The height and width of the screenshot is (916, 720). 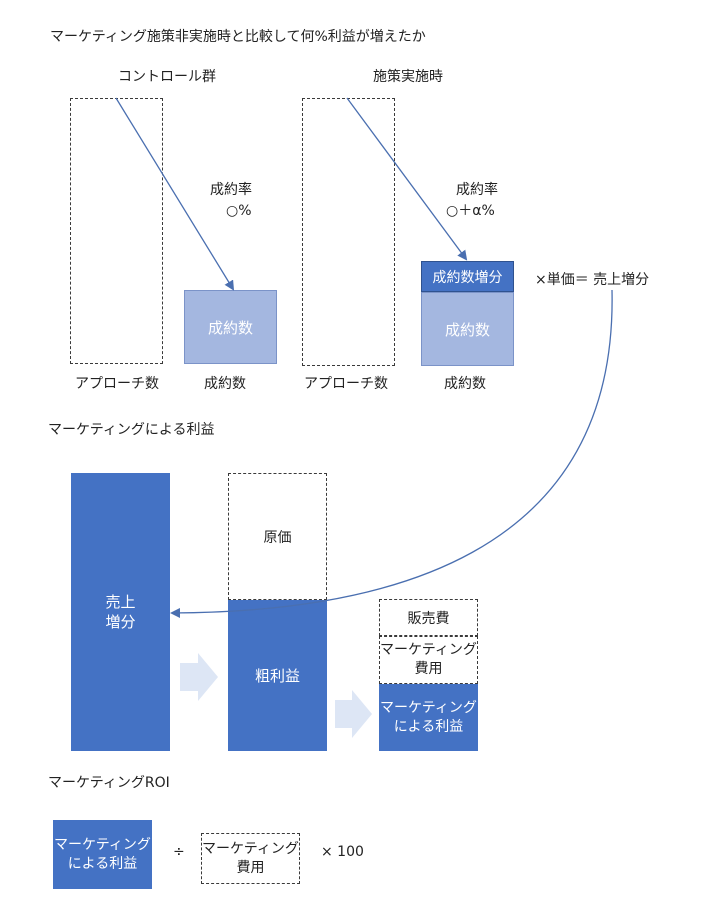 What do you see at coordinates (465, 384) in the screenshot?
I see `treatment-contract-label: 成約数` at bounding box center [465, 384].